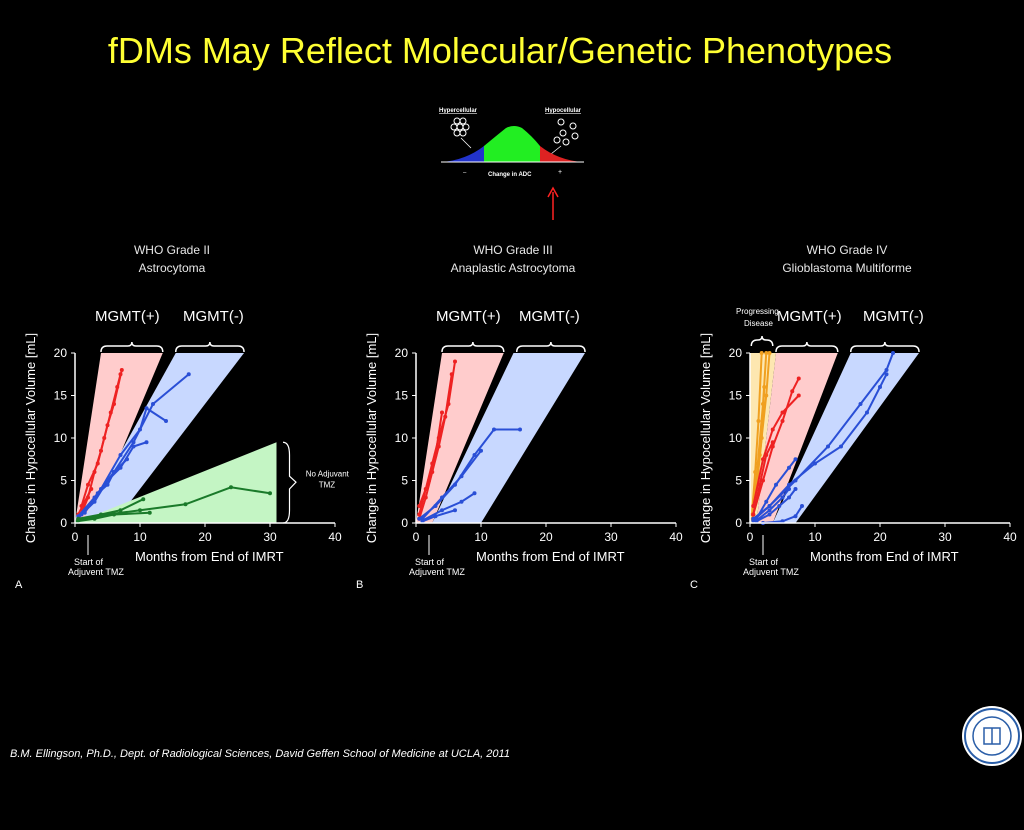 This screenshot has width=1024, height=830. What do you see at coordinates (549, 316) in the screenshot?
I see `group-label-mgmt-neg: MGMT(-)` at bounding box center [549, 316].